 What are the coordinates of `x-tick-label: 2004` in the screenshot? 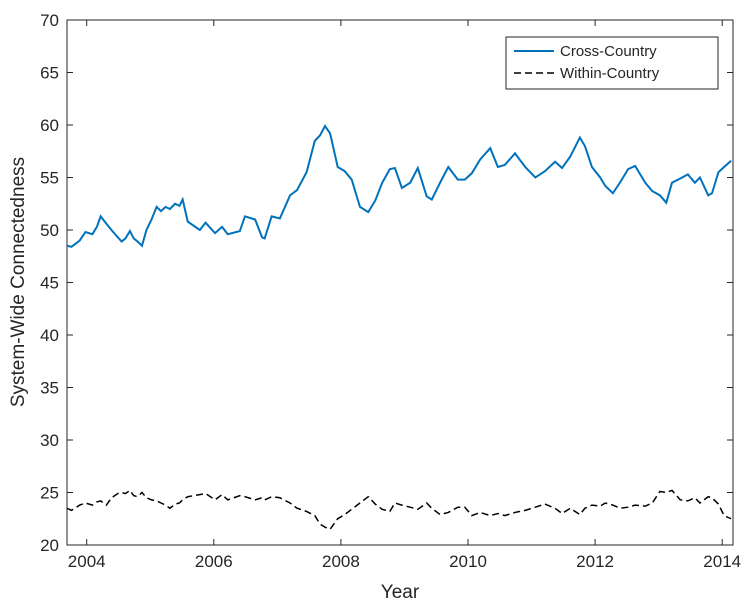 It's located at (87, 561).